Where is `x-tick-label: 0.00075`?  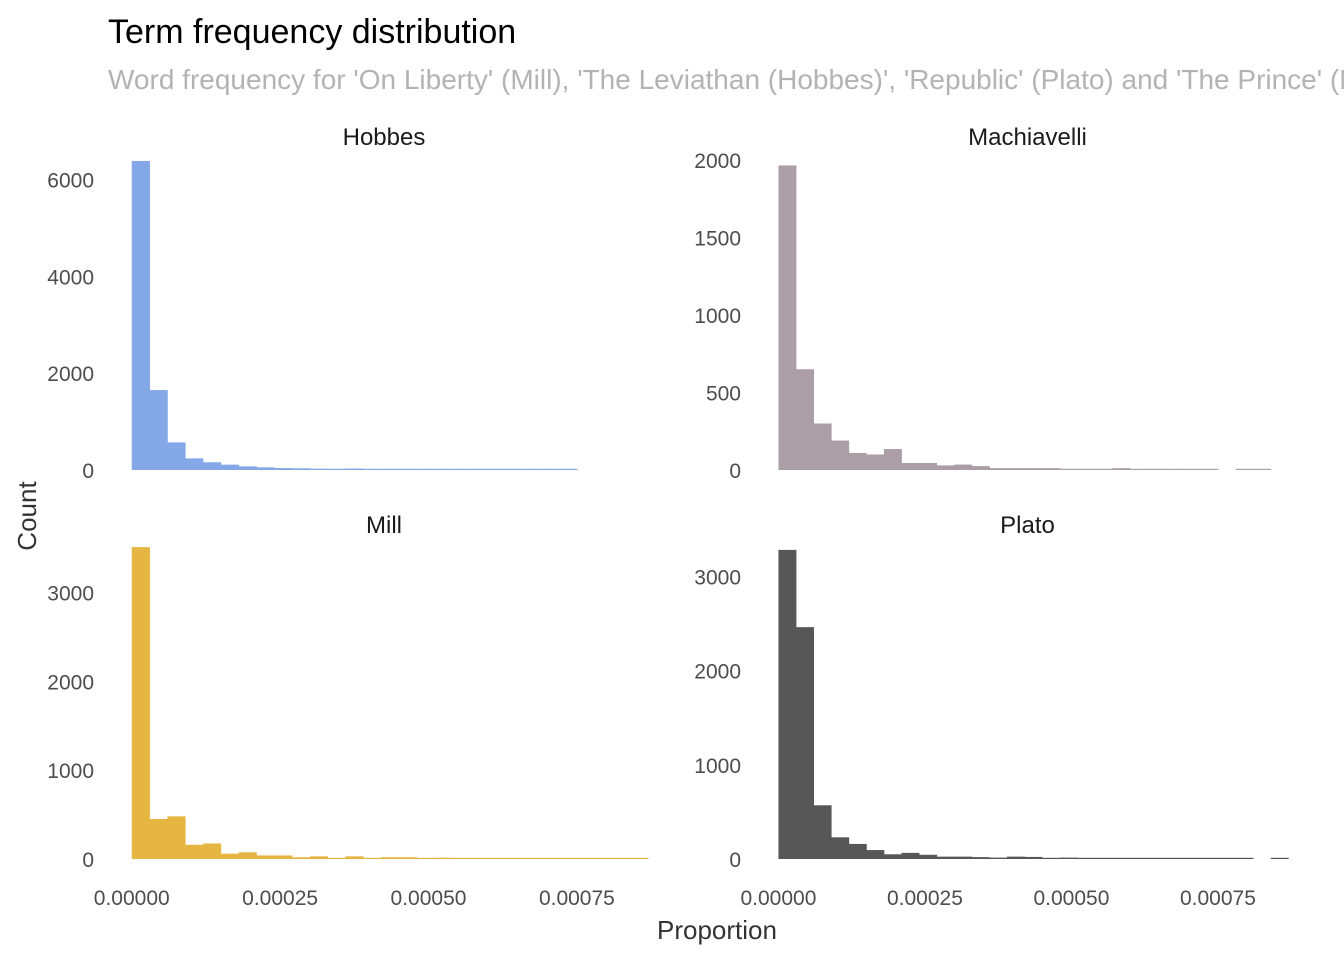
x-tick-label: 0.00075 is located at coordinates (577, 898).